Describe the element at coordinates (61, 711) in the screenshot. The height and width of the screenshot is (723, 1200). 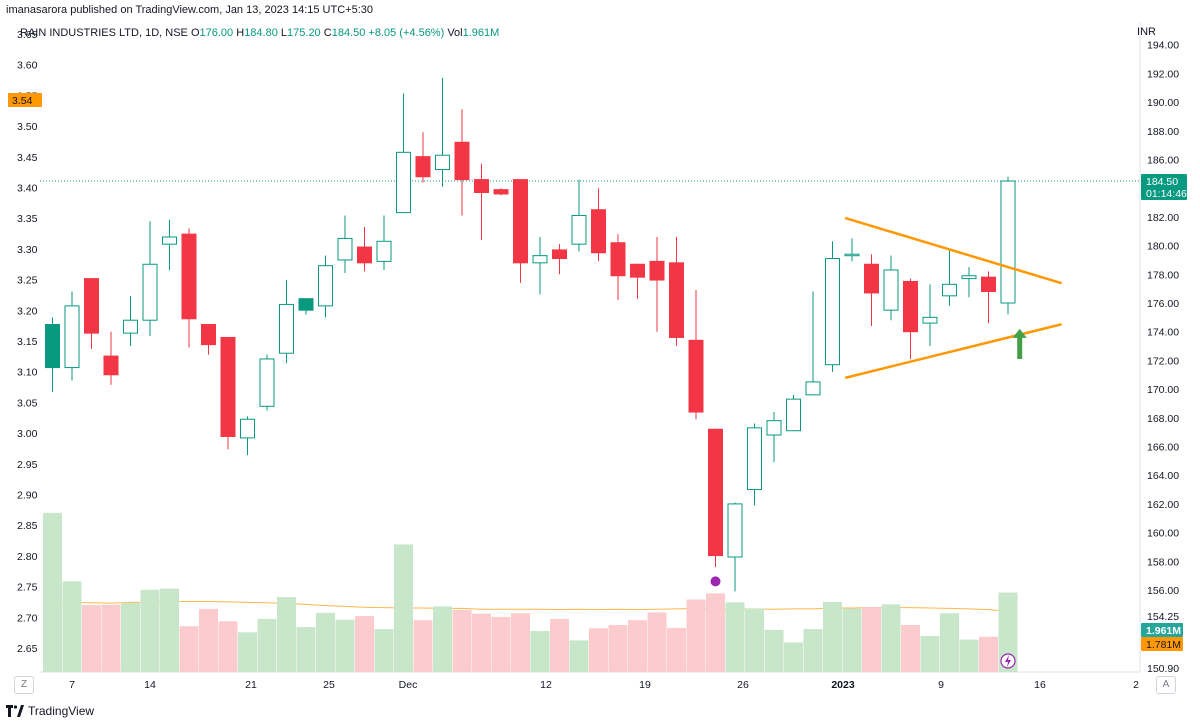
I see `brand-name: TradingView` at that location.